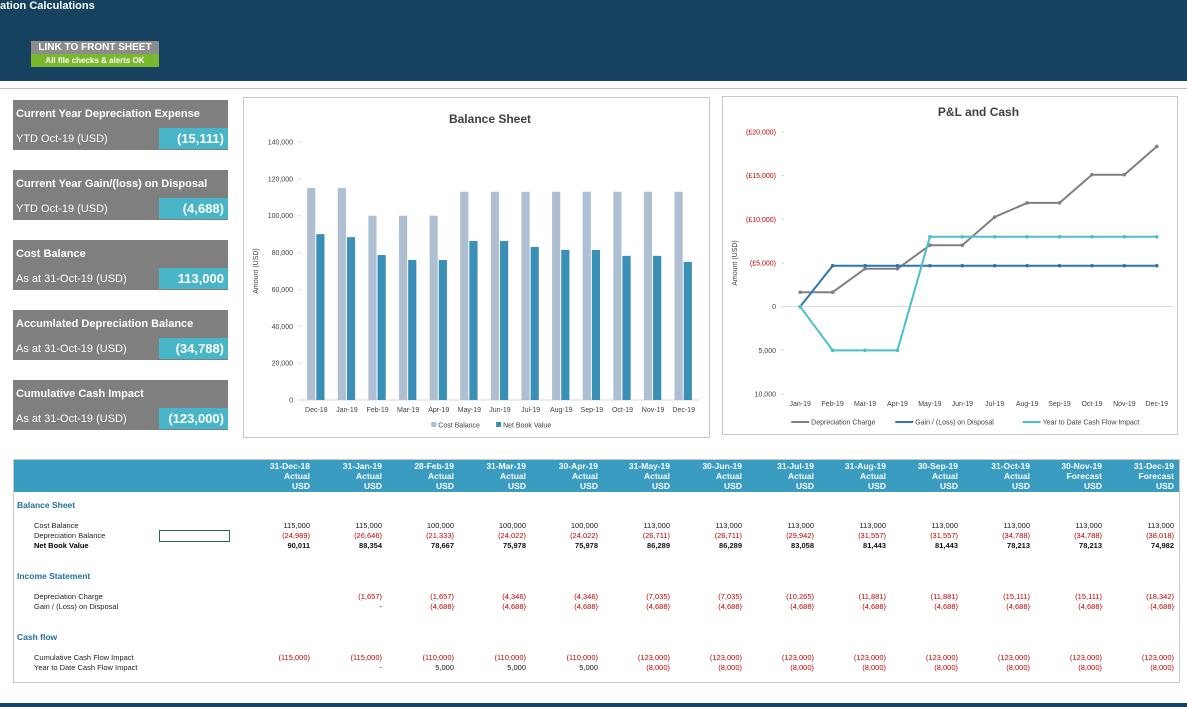  Describe the element at coordinates (440, 535) in the screenshot. I see `cell-value: (21,333)` at that location.